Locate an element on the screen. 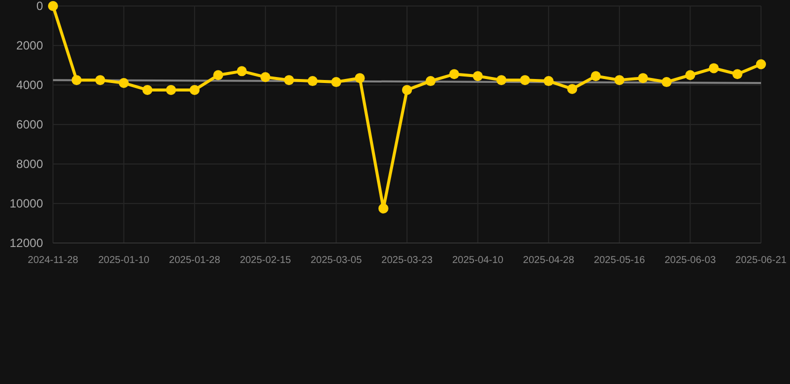 This screenshot has height=384, width=790. x-tick-label: 2025-05-16 is located at coordinates (620, 260).